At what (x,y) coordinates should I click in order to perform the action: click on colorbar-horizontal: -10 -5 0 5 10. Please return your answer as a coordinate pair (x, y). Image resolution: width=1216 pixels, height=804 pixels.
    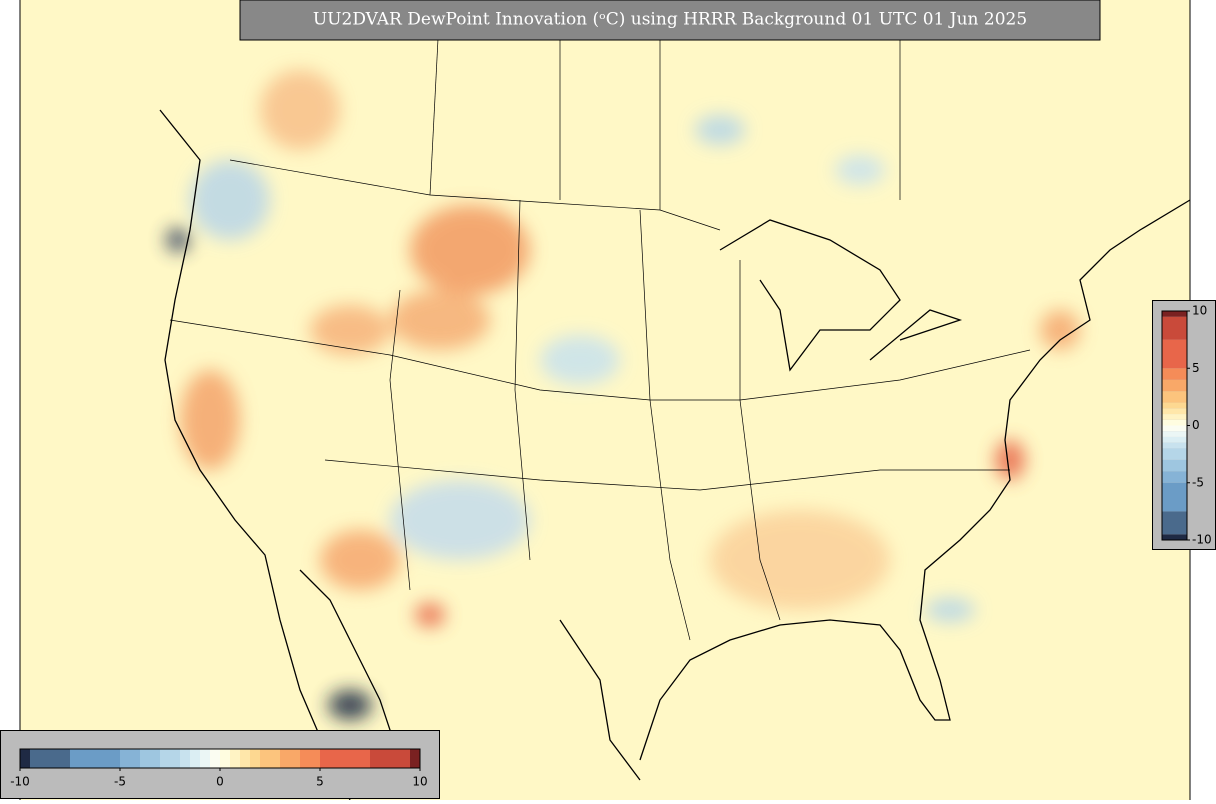
    Looking at the image, I should click on (219, 768).